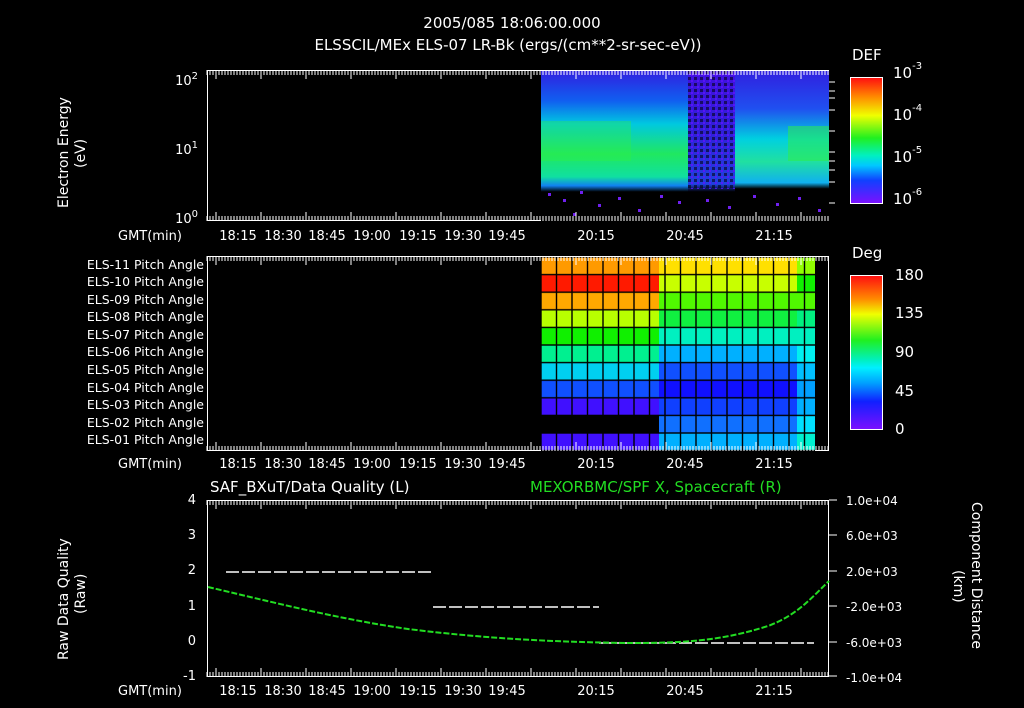  I want to click on colorbar2-title: Deg, so click(867, 253).